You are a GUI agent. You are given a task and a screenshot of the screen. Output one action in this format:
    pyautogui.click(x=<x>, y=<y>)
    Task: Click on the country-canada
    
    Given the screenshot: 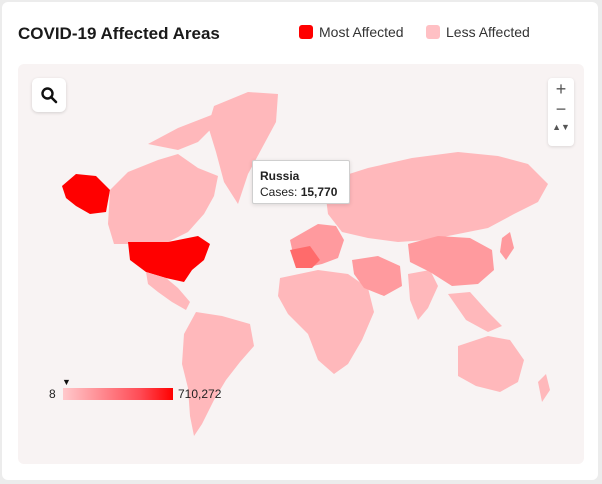 What is the action you would take?
    pyautogui.click(x=163, y=199)
    